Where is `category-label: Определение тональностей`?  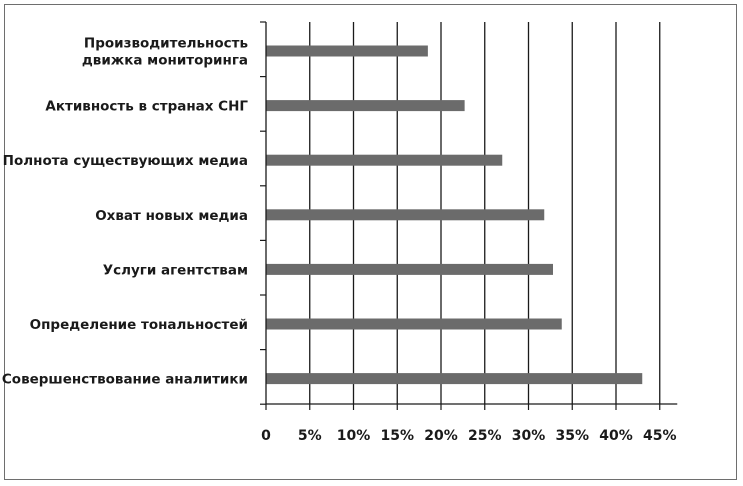 category-label: Определение тональностей is located at coordinates (139, 325).